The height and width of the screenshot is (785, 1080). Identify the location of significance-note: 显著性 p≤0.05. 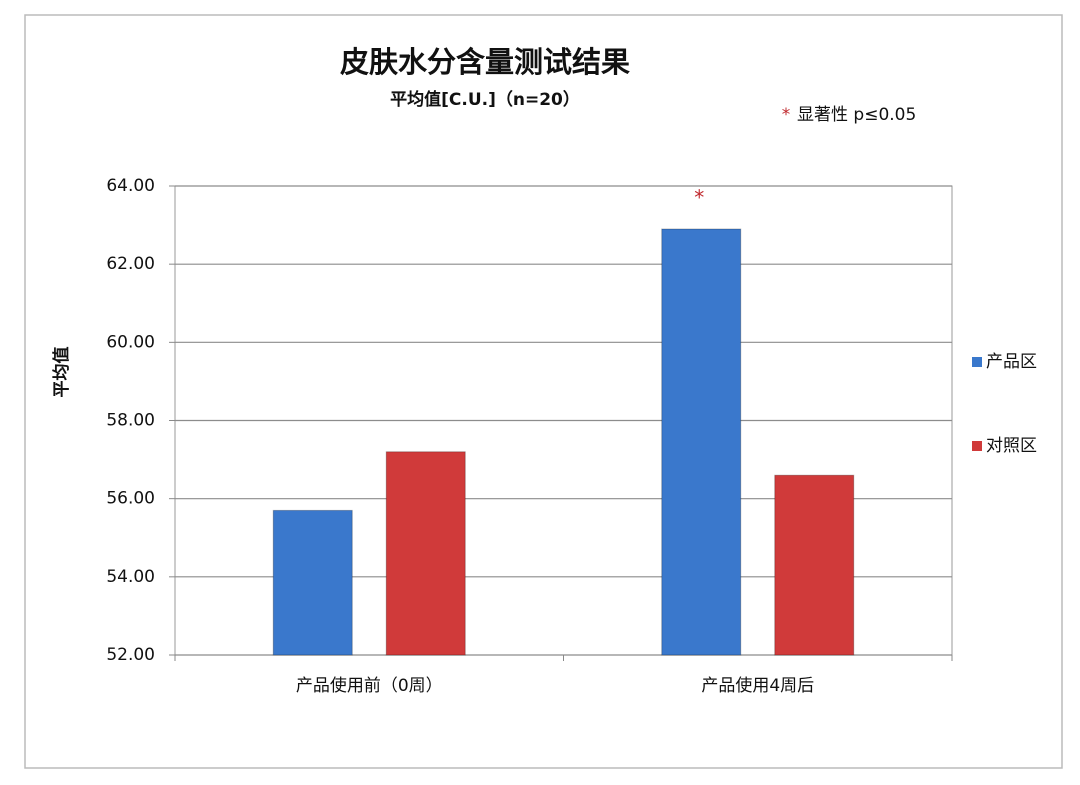
(856, 115).